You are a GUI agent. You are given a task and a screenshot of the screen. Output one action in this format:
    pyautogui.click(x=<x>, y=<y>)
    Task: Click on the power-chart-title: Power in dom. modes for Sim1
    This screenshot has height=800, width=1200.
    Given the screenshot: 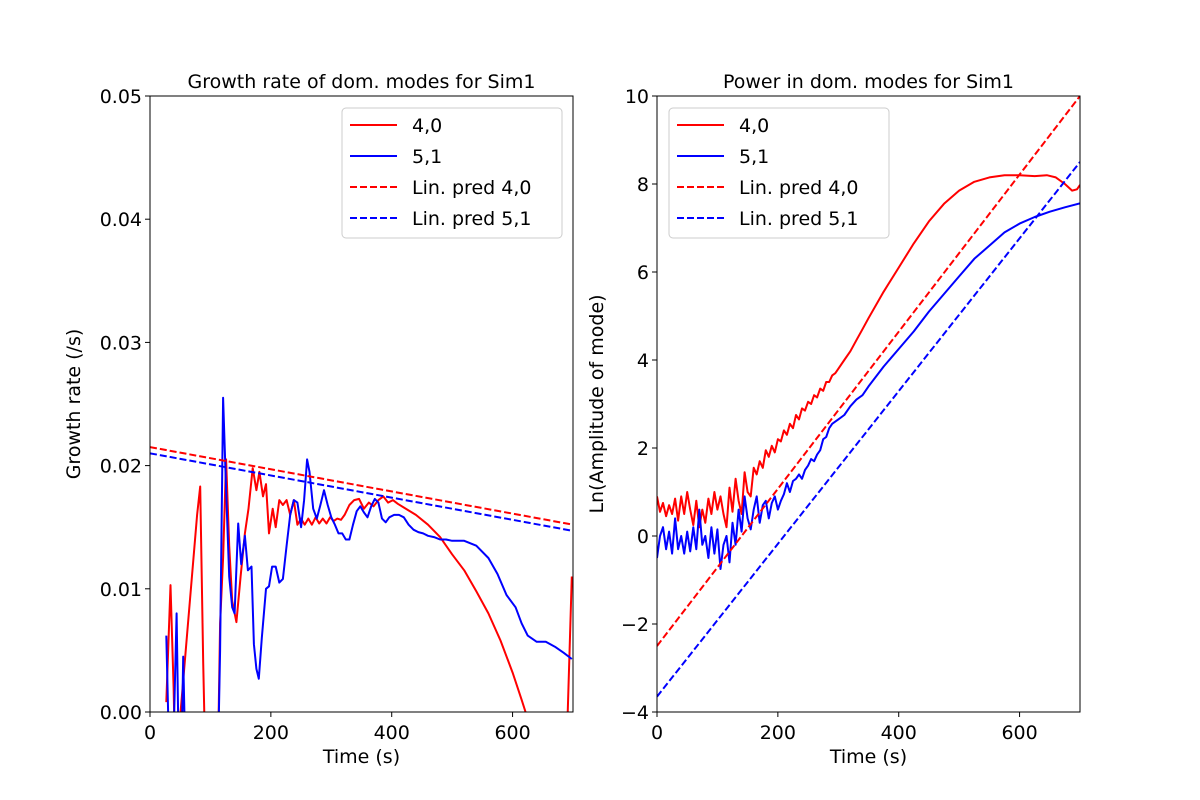 What is the action you would take?
    pyautogui.click(x=868, y=82)
    